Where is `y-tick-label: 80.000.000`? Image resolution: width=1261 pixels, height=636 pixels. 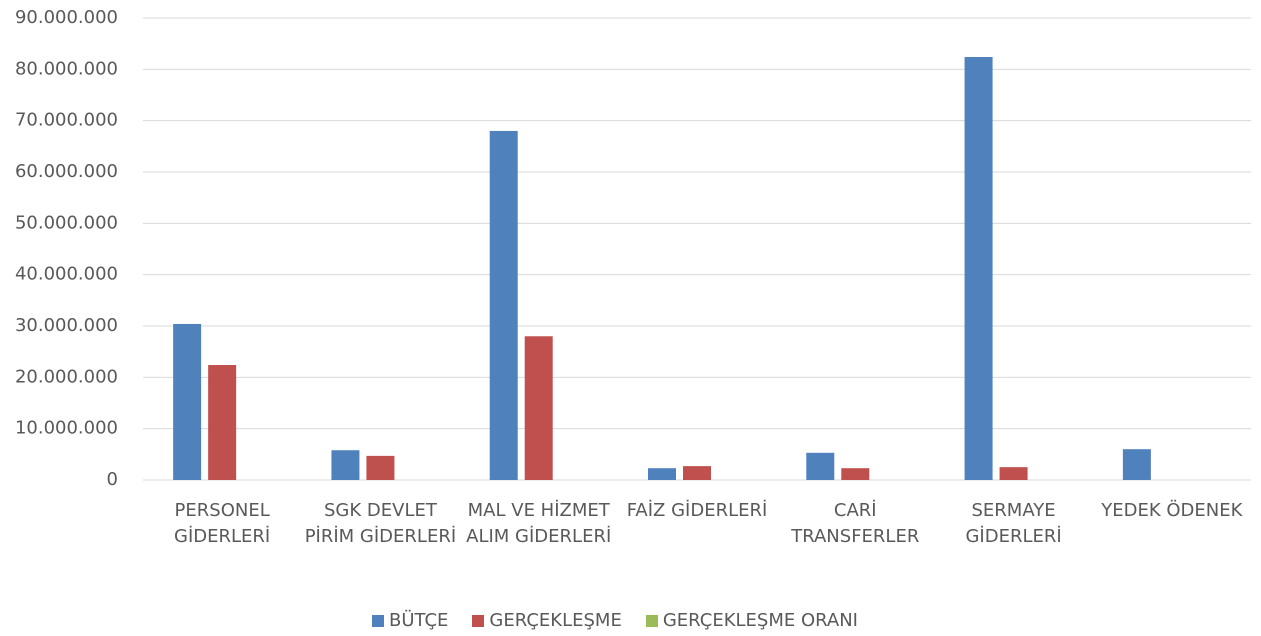
y-tick-label: 80.000.000 is located at coordinates (66, 68).